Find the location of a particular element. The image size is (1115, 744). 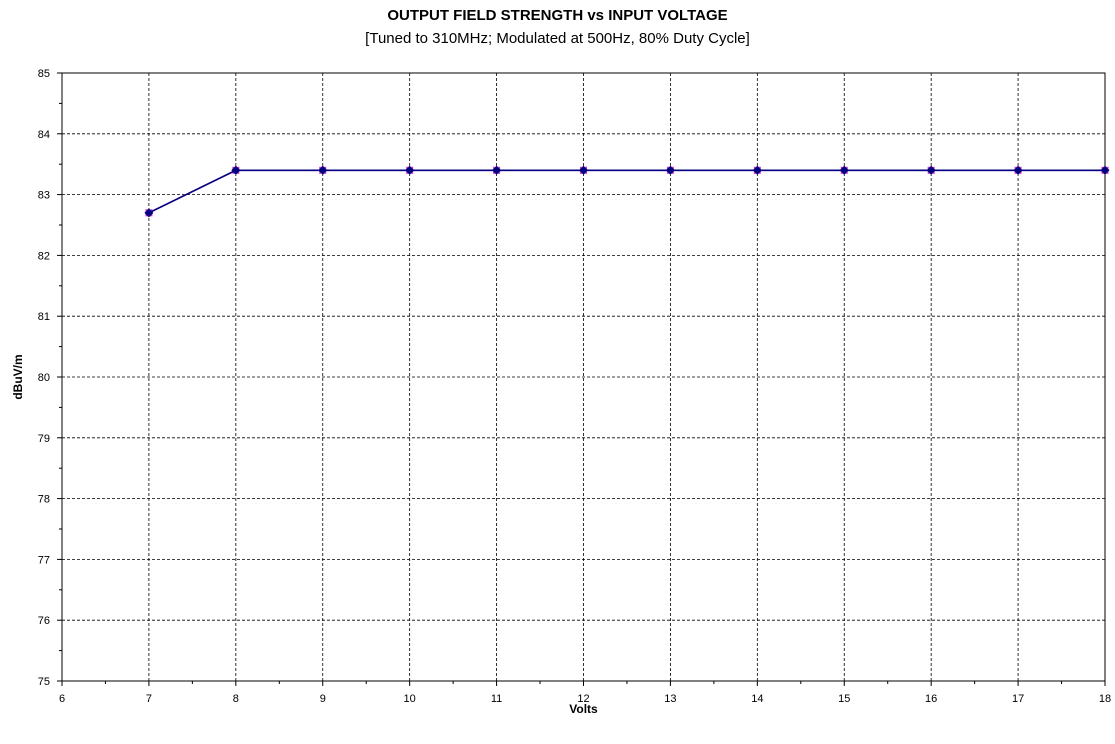

x-tick-label: 16 is located at coordinates (931, 699).